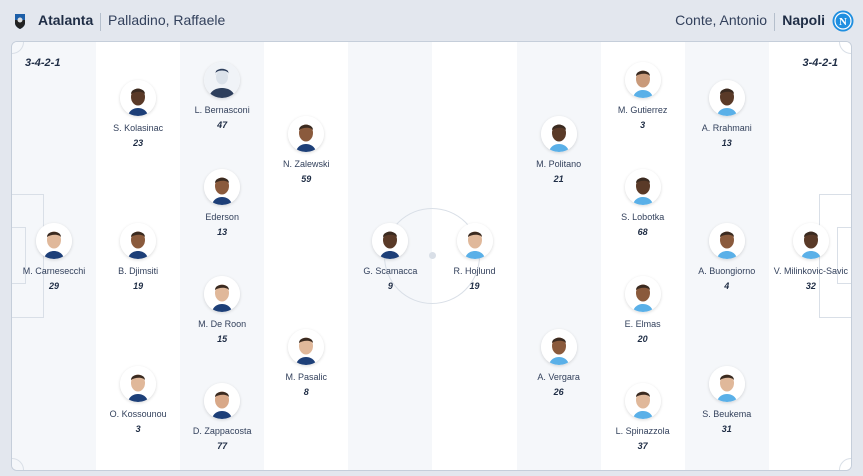  I want to click on player-home: M. Pasalic 8, so click(306, 363).